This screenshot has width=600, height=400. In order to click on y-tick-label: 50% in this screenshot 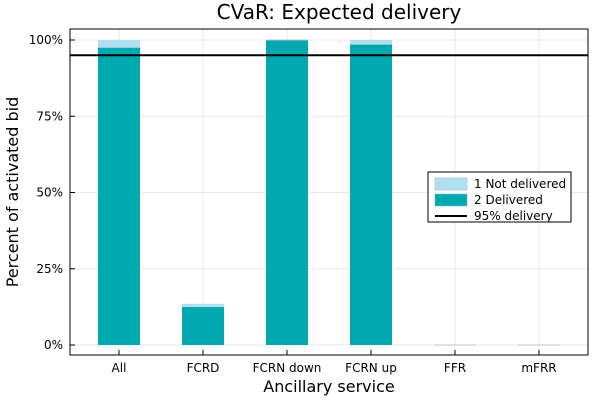, I will do `click(49, 193)`.